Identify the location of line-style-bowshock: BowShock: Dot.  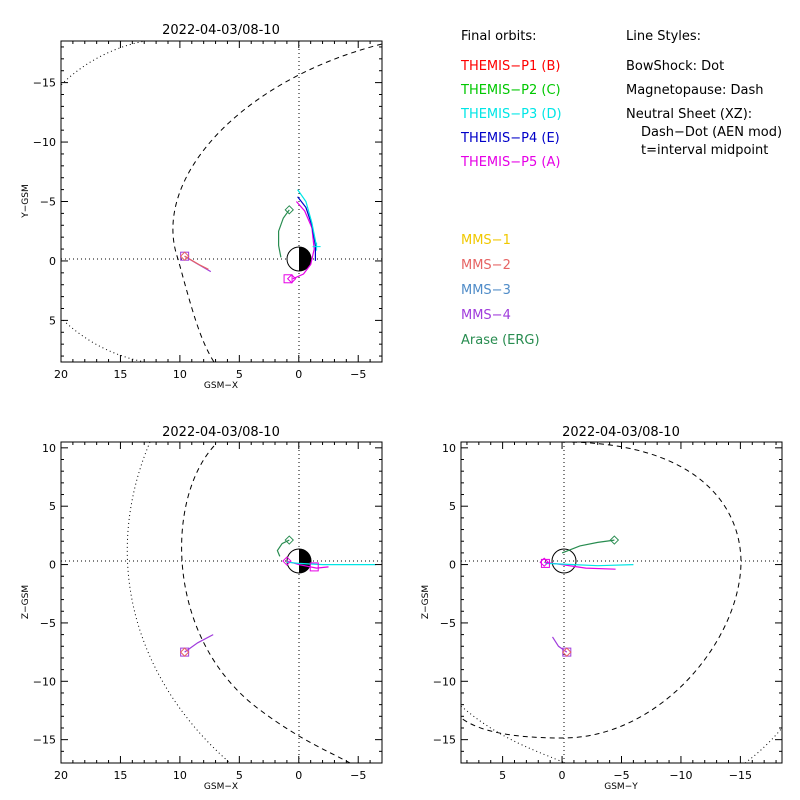
(675, 66).